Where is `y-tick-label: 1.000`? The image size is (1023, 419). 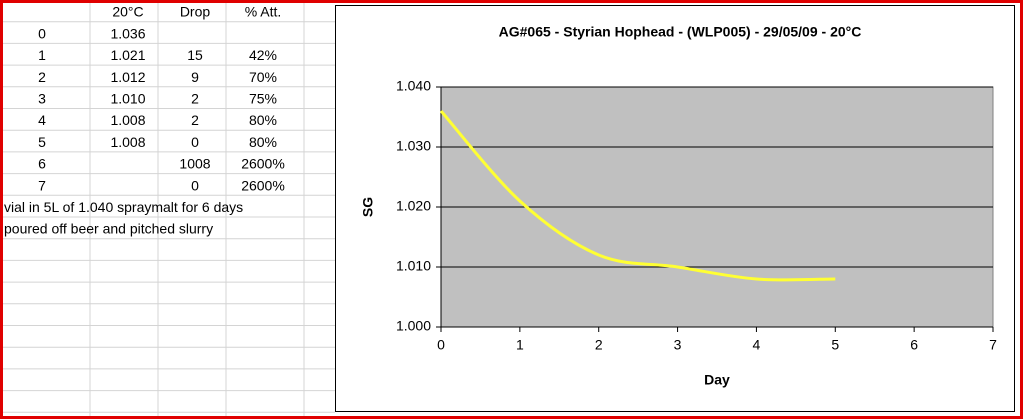 y-tick-label: 1.000 is located at coordinates (413, 326).